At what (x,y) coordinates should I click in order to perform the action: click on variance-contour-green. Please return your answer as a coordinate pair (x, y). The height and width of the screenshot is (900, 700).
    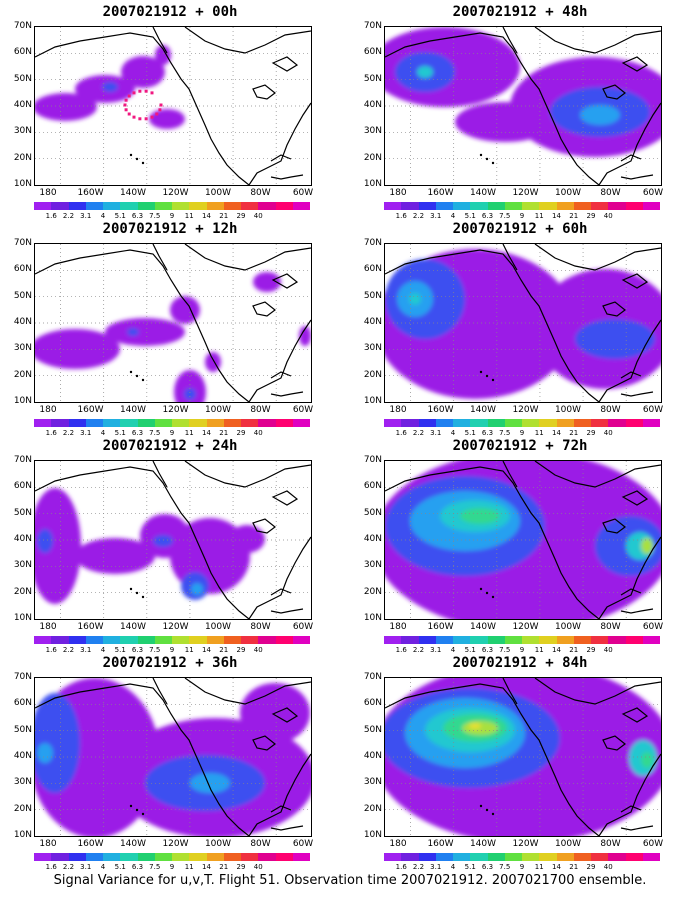
    Looking at the image, I should click on (647, 760).